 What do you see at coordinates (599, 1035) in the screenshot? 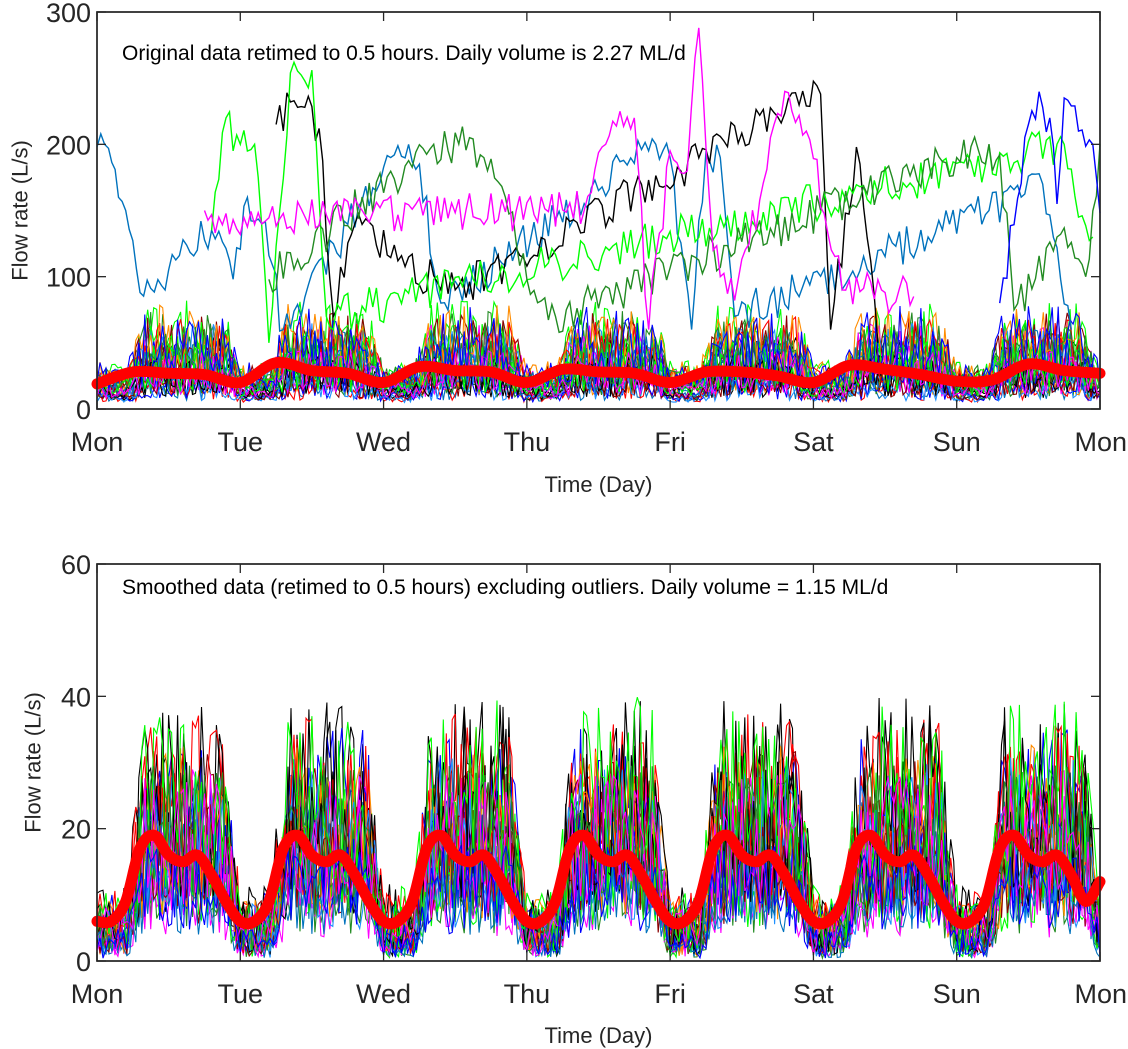
I see `x-axis-label-smoothed: Time (Day)` at bounding box center [599, 1035].